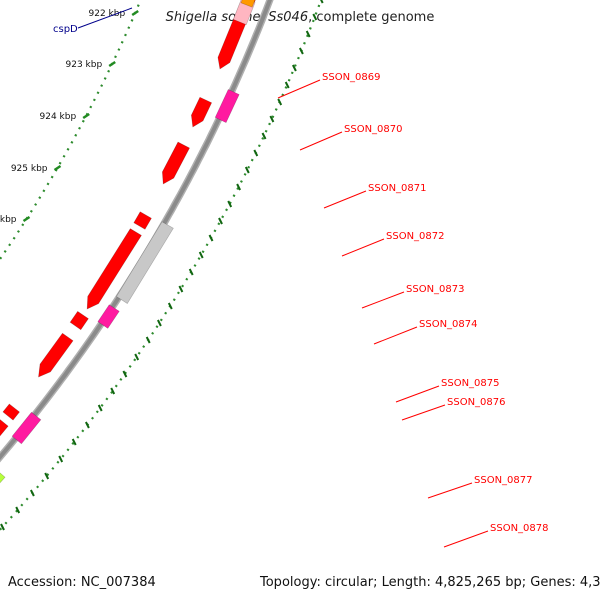 The height and width of the screenshot is (600, 600). I want to click on gene-label: SSON_0878, so click(519, 528).